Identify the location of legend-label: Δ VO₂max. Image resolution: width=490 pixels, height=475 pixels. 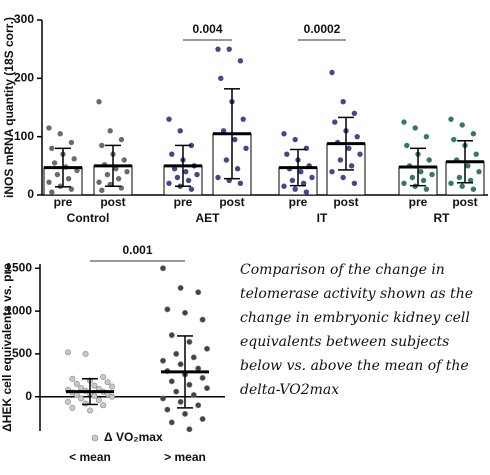
(133, 437).